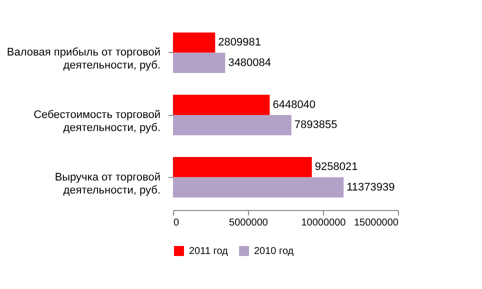  What do you see at coordinates (107, 183) in the screenshot?
I see `y-tick-label: Выручка от торговой деятельности, руб.` at bounding box center [107, 183].